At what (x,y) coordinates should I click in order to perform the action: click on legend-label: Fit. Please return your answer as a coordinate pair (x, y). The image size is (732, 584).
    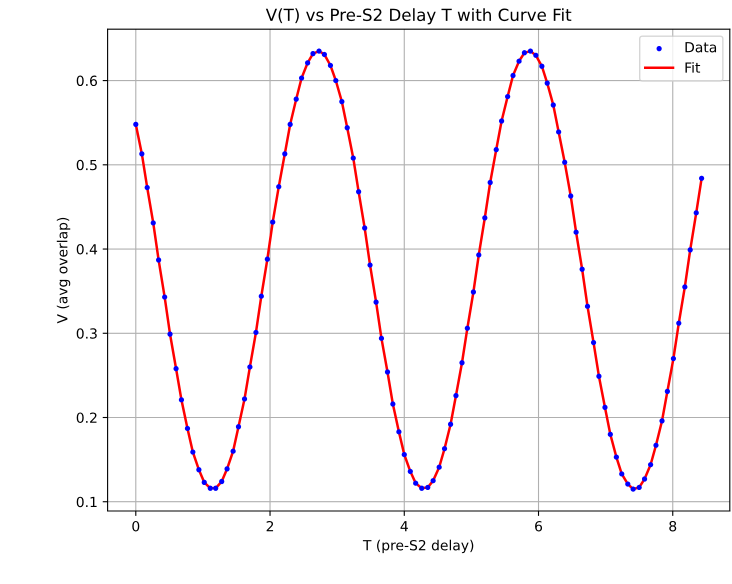
    Looking at the image, I should click on (693, 67).